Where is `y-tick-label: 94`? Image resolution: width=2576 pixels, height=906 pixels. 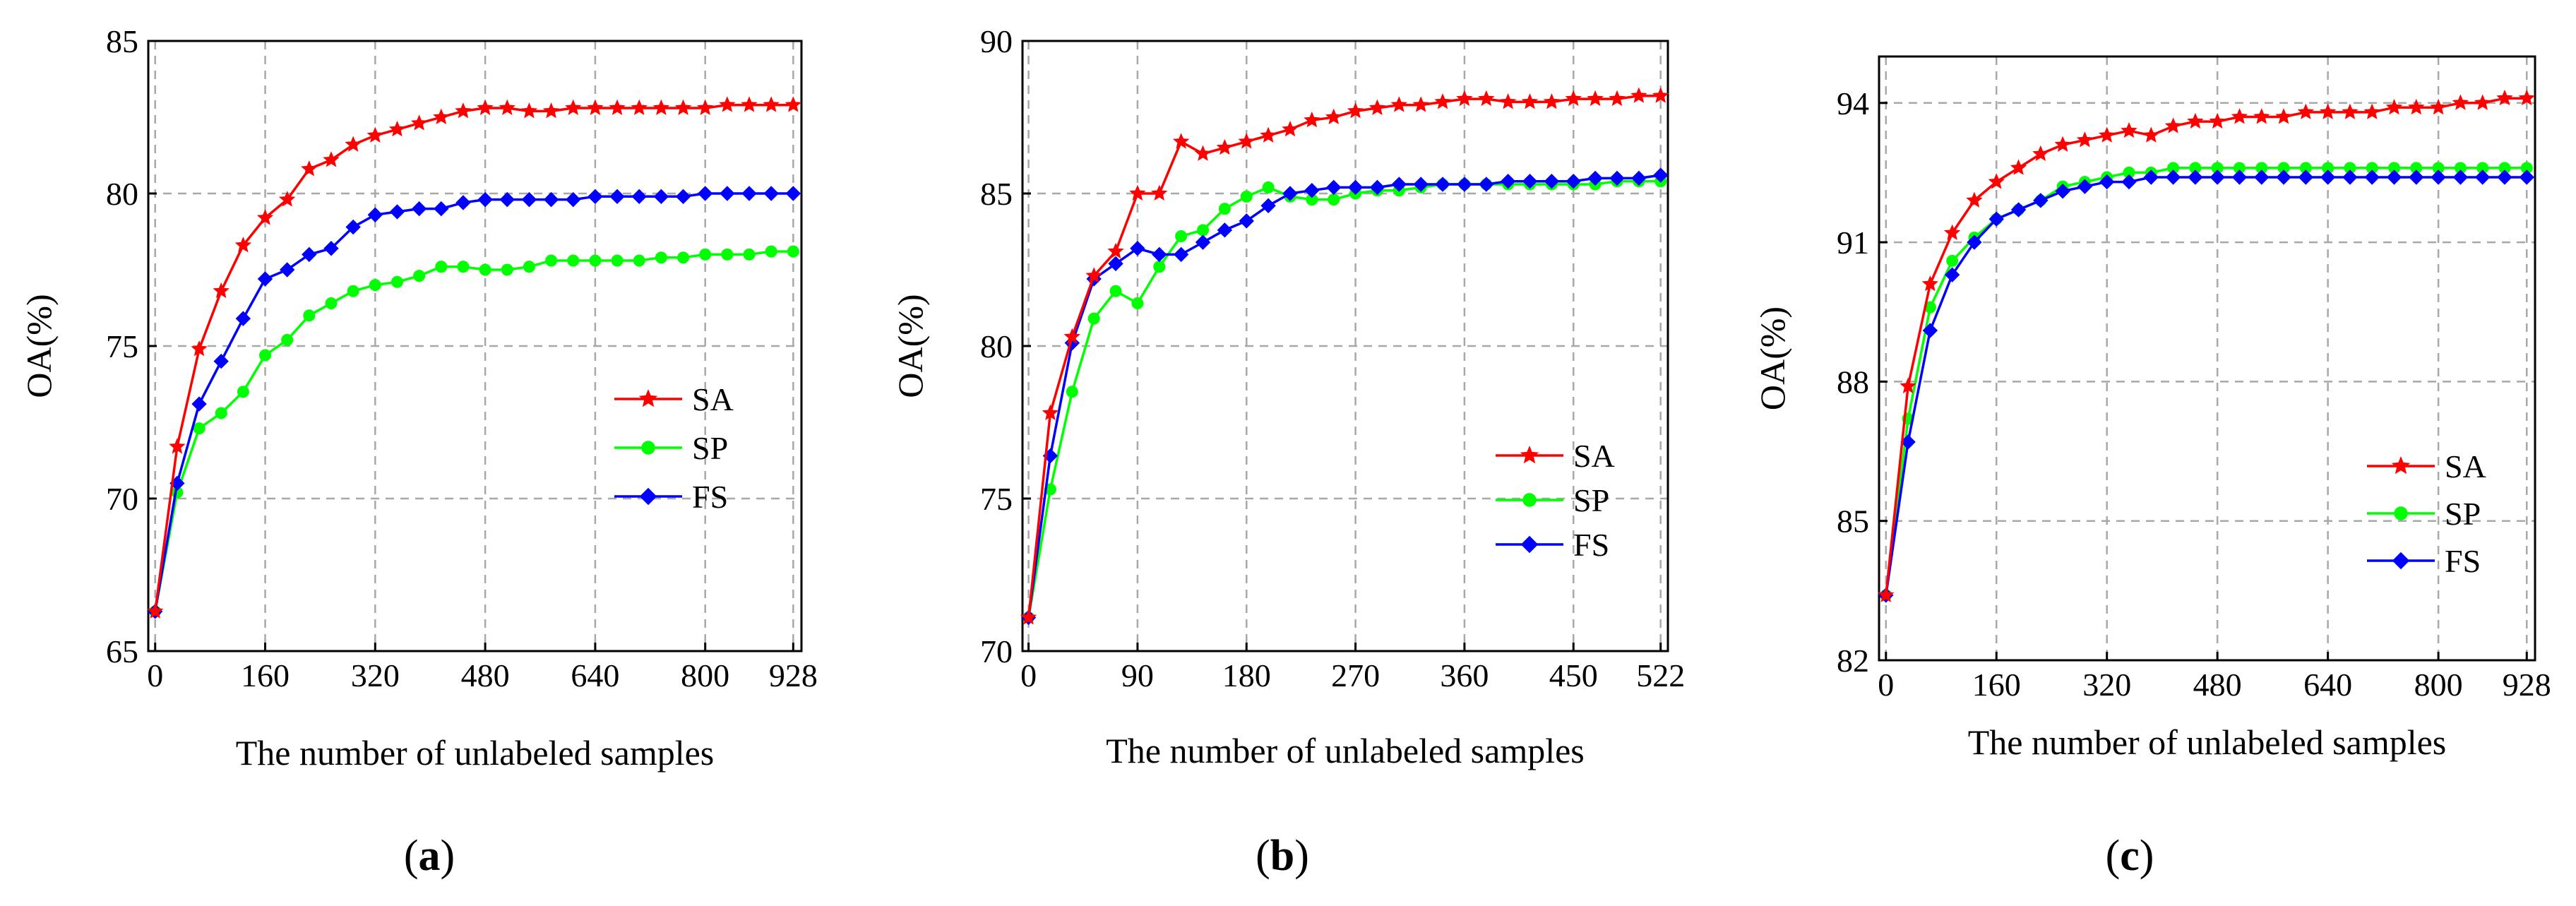
y-tick-label: 94 is located at coordinates (1853, 103).